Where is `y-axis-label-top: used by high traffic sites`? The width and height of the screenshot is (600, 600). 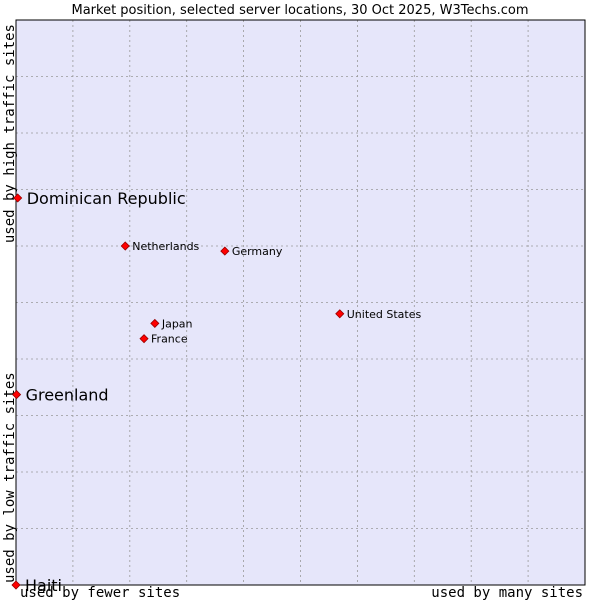 y-axis-label-top: used by high traffic sites is located at coordinates (10, 133).